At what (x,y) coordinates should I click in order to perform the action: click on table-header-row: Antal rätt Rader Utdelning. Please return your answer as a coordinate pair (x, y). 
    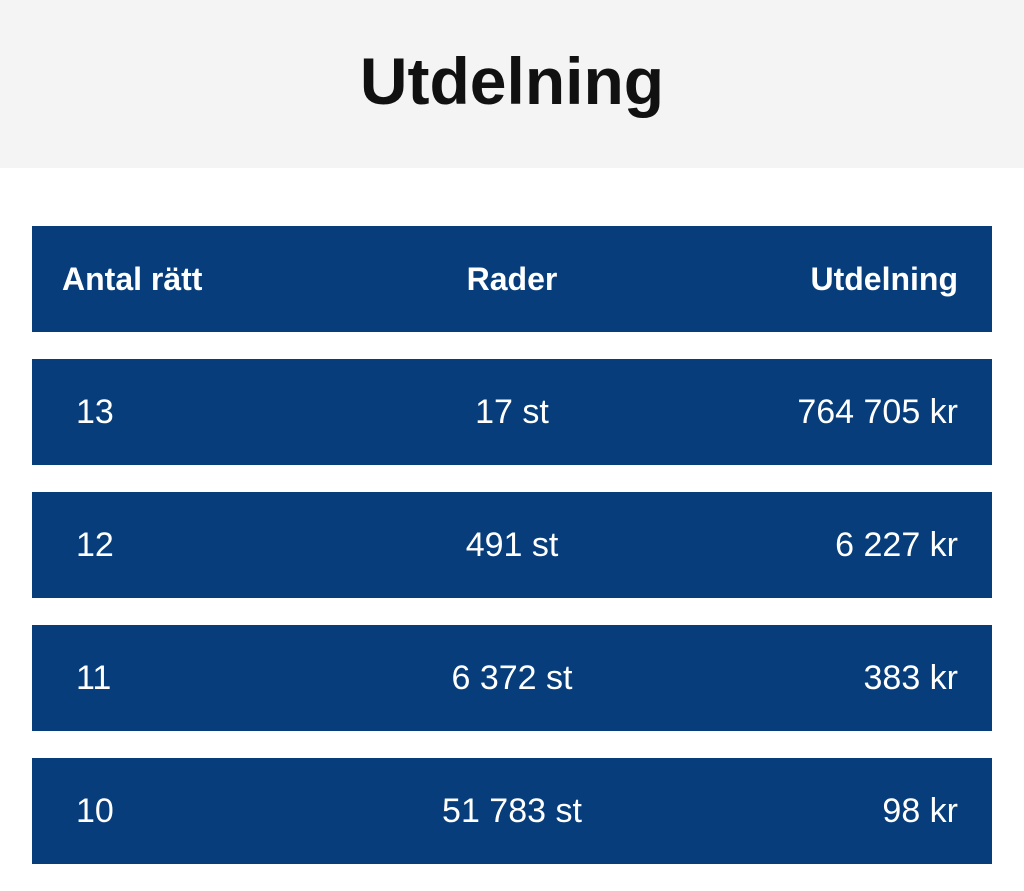
    Looking at the image, I should click on (512, 279).